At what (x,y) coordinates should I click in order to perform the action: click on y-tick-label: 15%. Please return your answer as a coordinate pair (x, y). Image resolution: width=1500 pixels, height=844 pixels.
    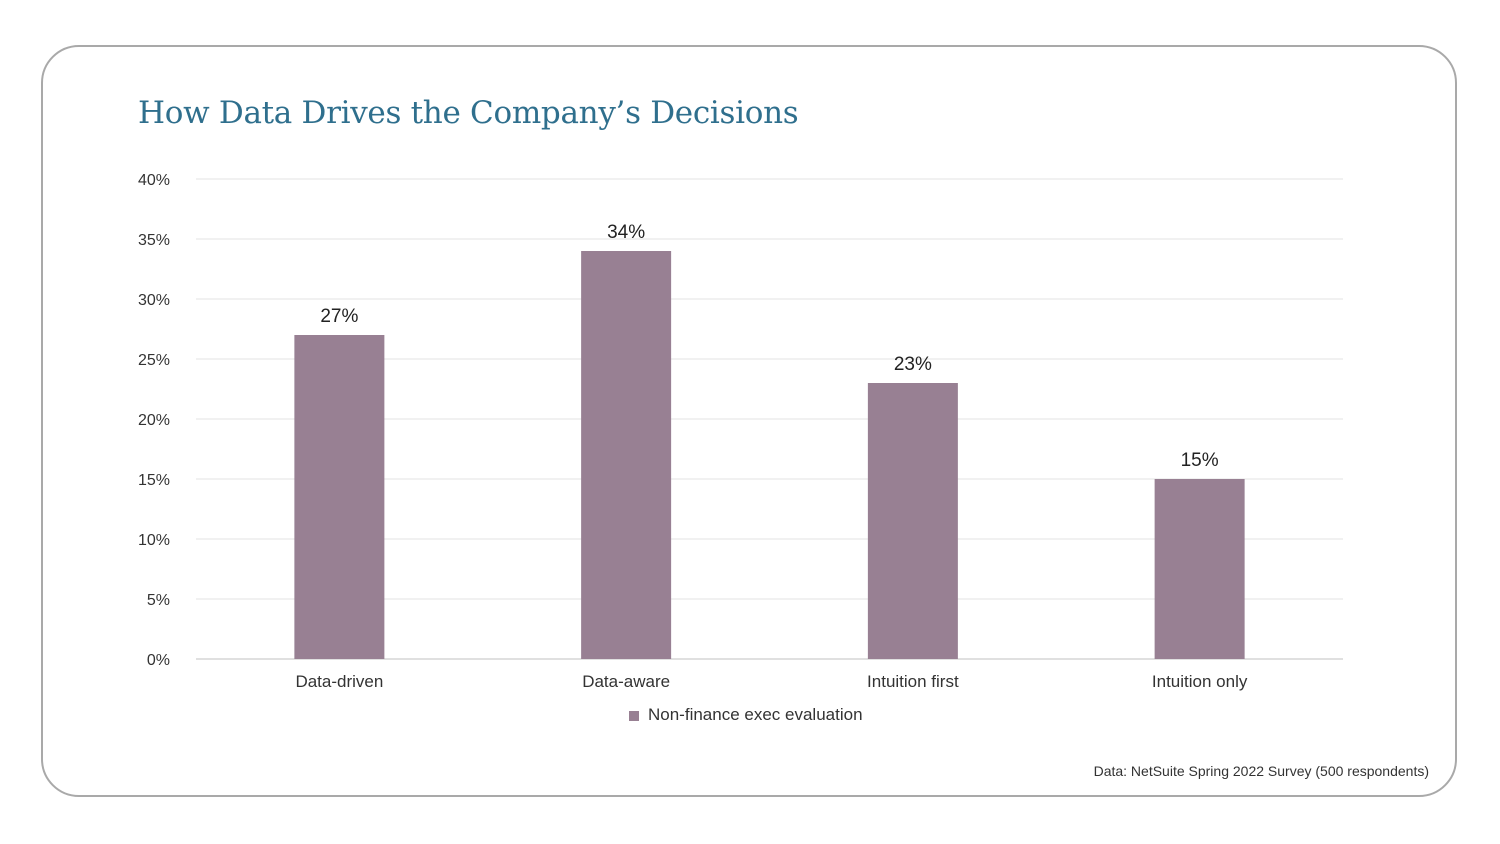
    Looking at the image, I should click on (154, 480).